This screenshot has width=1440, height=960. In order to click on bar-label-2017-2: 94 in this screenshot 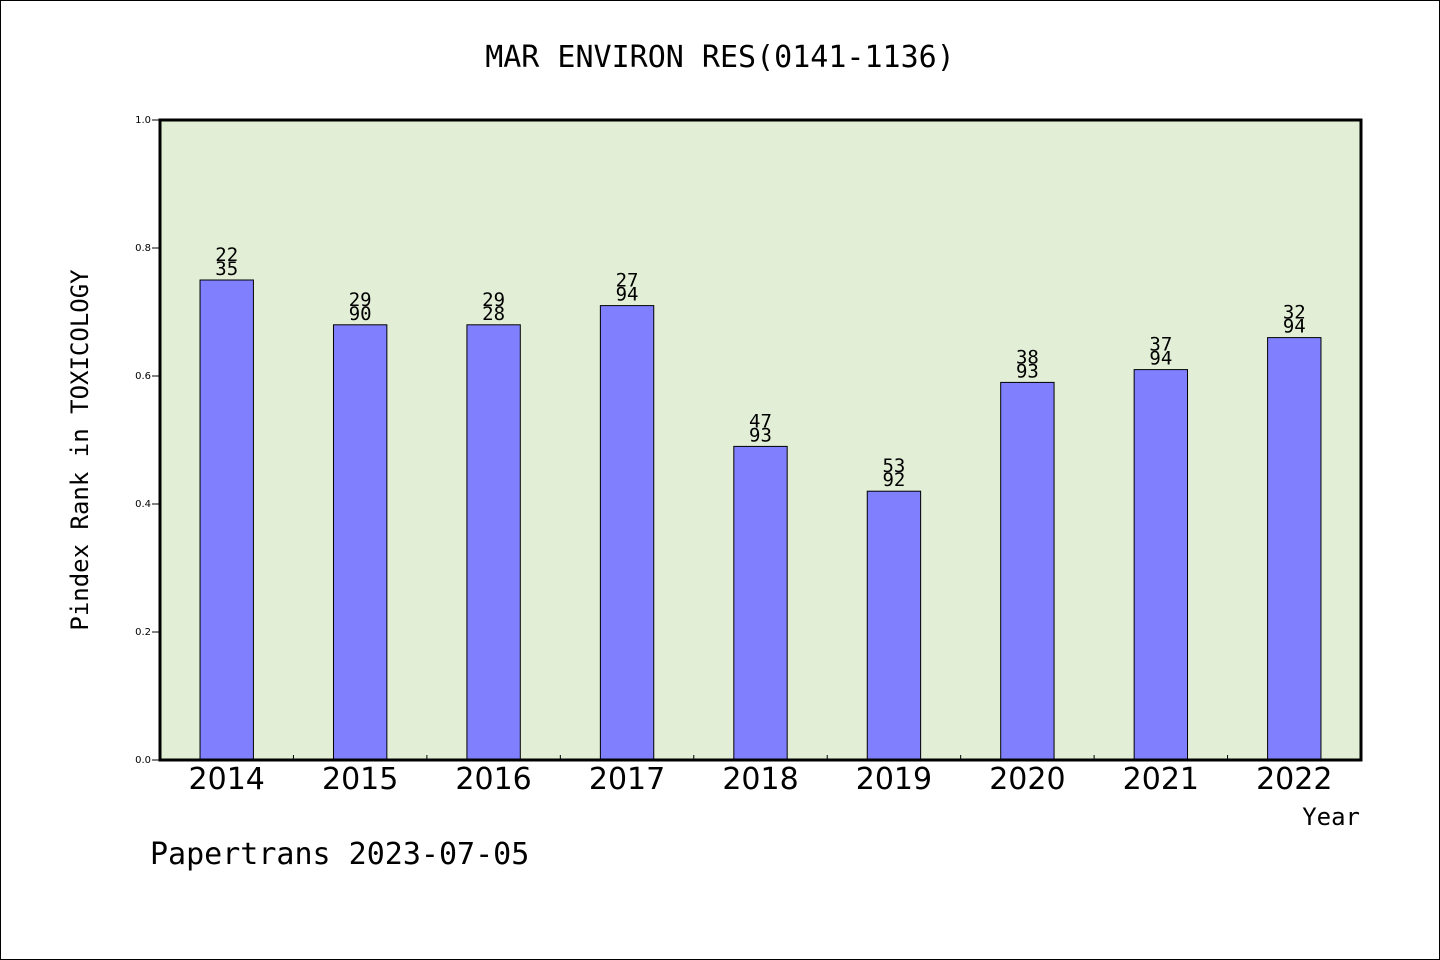, I will do `click(627, 295)`.